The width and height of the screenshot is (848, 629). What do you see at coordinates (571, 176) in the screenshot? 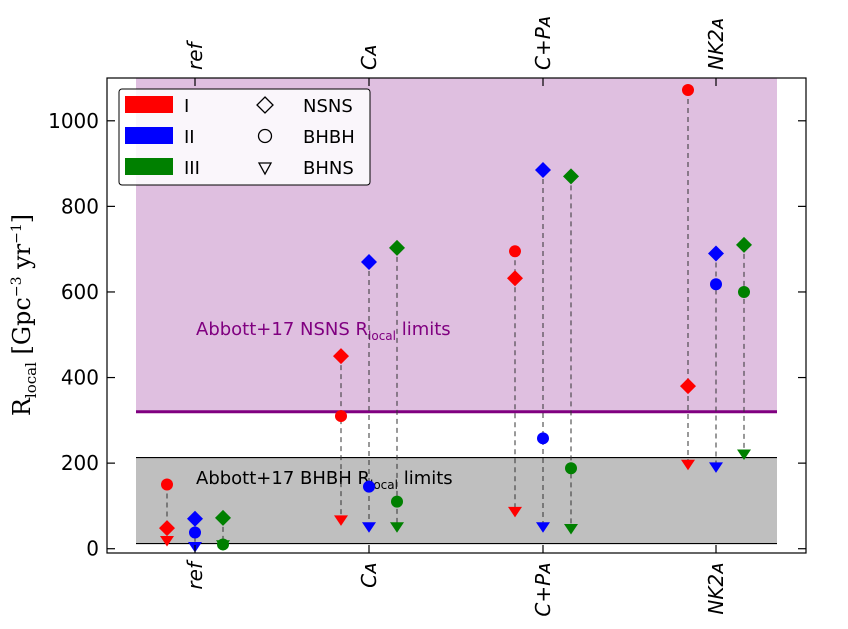
I see `marker-nsns-iii-cpa` at bounding box center [571, 176].